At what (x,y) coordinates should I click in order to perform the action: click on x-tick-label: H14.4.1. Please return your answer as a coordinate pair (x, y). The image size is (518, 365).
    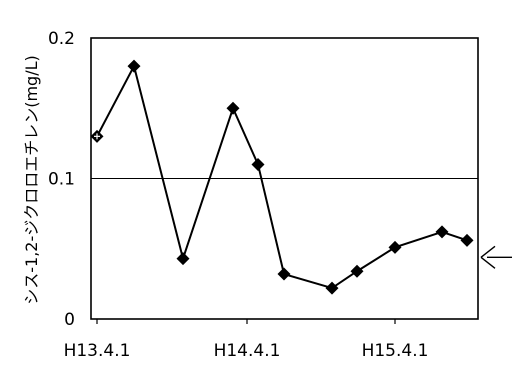
    Looking at the image, I should click on (247, 351).